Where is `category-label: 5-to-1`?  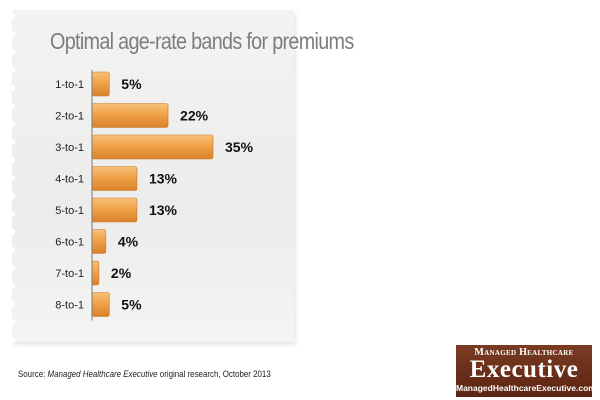
category-label: 5-to-1 is located at coordinates (69, 211).